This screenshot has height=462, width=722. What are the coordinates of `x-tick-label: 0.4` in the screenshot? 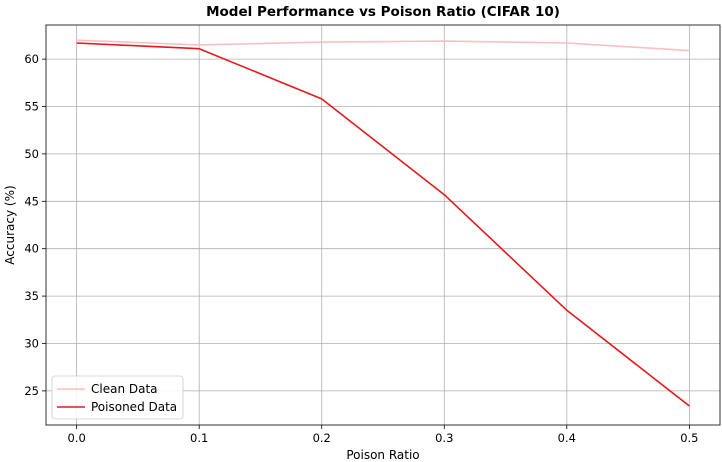 It's located at (567, 438).